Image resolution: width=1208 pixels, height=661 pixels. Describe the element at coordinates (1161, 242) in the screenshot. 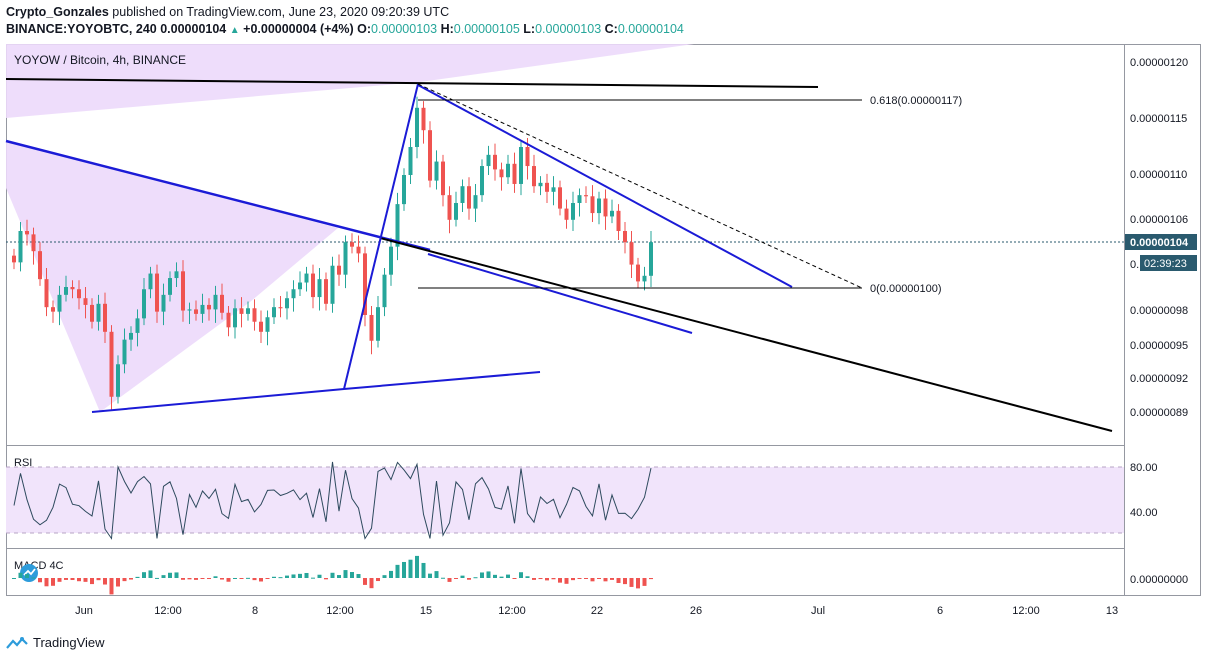

I see `price-badge` at that location.